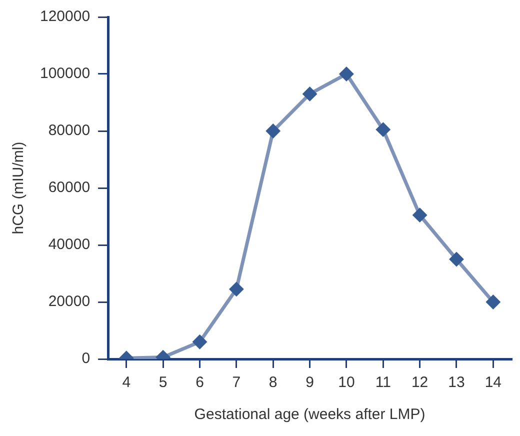  I want to click on x-tick-label: 13, so click(456, 383).